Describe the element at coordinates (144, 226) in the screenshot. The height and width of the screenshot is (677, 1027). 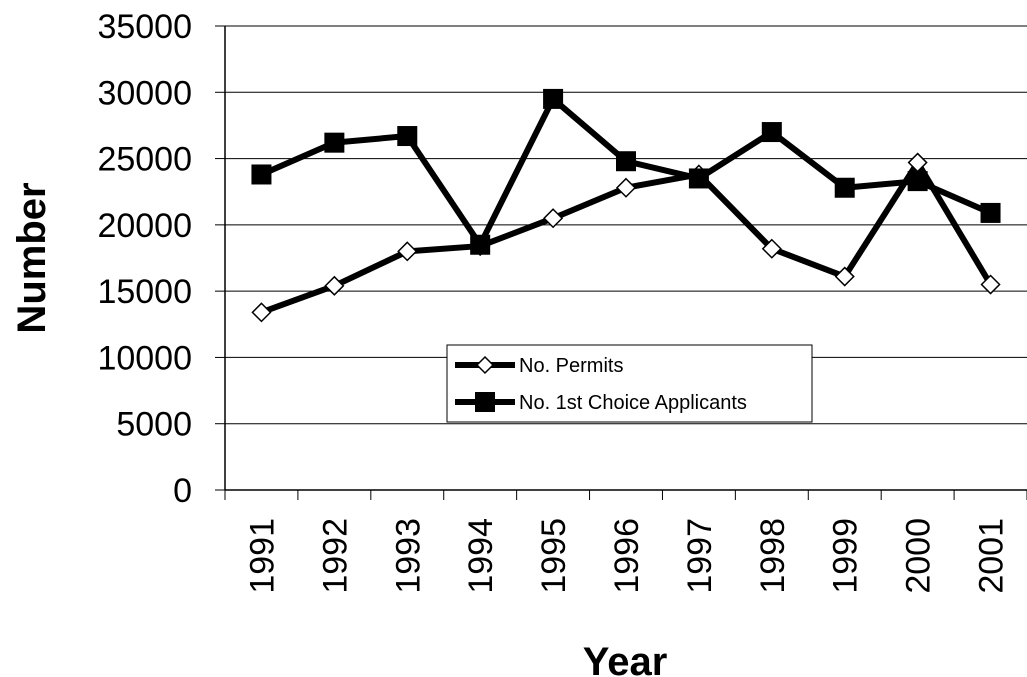
I see `y-tick-label: 20000` at that location.